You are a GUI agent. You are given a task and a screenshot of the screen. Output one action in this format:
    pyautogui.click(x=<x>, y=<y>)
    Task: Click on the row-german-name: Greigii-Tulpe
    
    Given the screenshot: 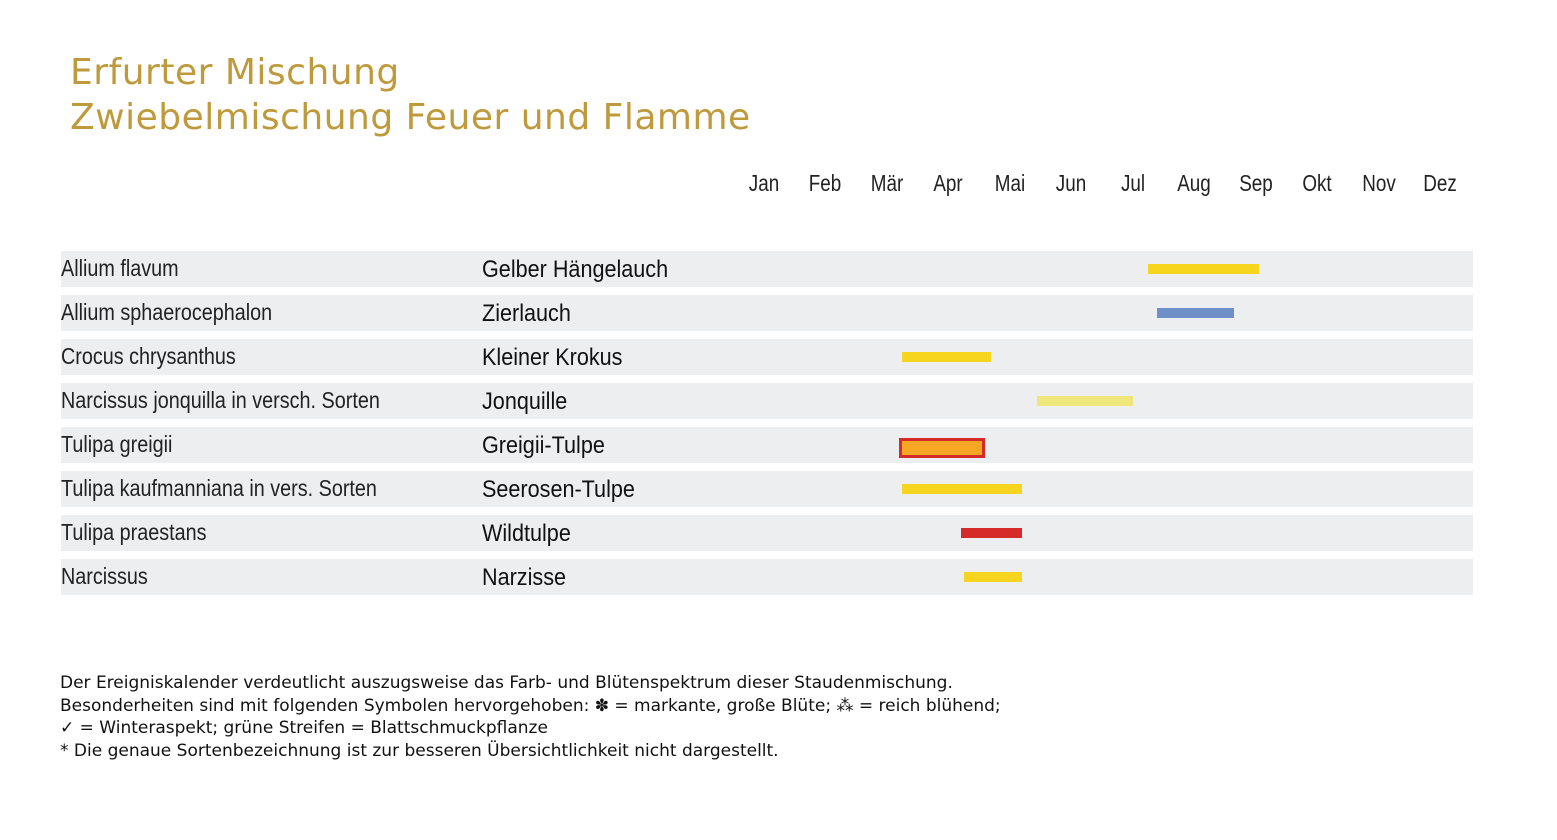 What is the action you would take?
    pyautogui.click(x=543, y=445)
    